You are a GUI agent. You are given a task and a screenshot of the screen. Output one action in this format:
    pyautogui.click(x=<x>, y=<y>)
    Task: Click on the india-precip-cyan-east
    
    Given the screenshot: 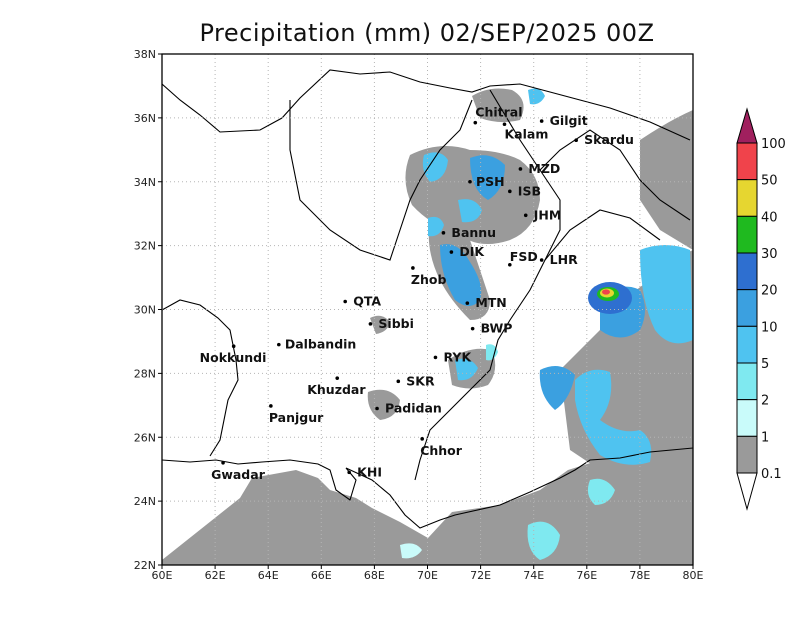 What is the action you would take?
    pyautogui.click(x=666, y=294)
    